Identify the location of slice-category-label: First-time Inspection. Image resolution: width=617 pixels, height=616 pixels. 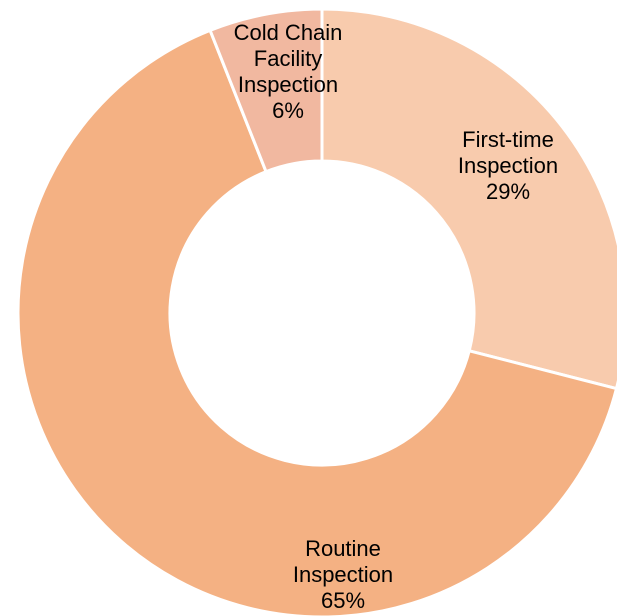
(508, 152).